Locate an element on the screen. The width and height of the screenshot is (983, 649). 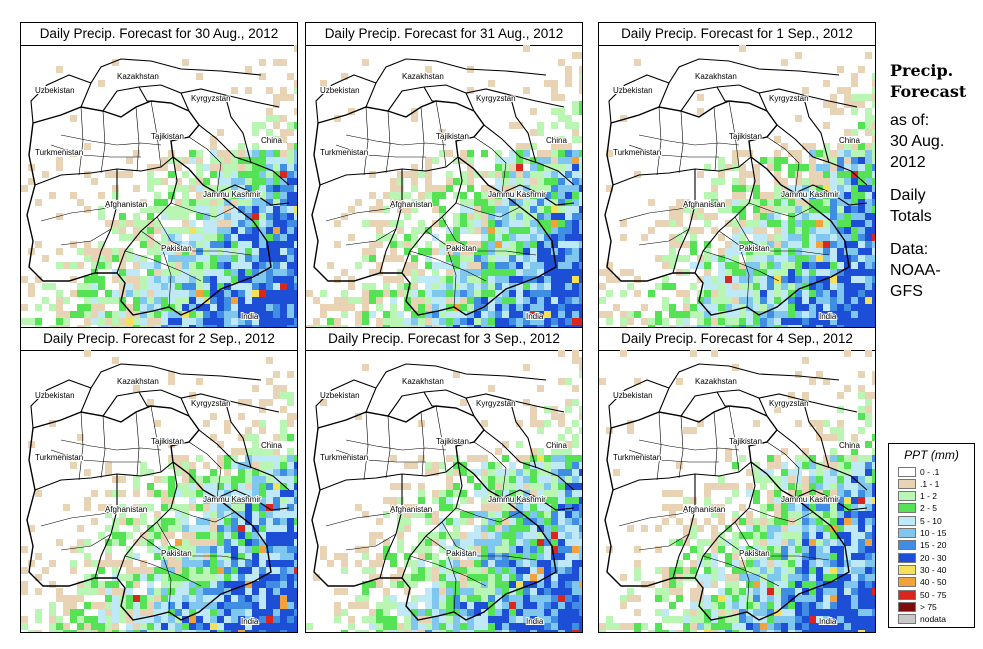
legend-item: 5 - 10 is located at coordinates (920, 520).